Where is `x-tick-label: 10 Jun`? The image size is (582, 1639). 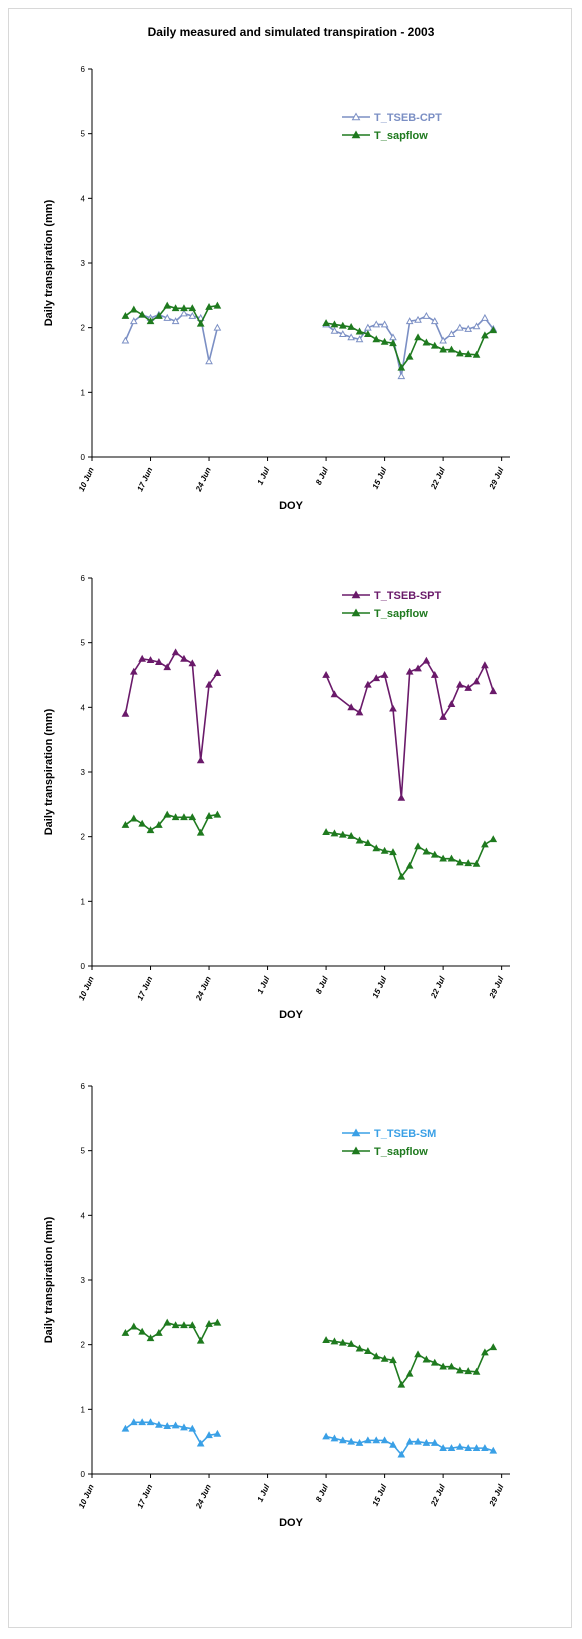 x-tick-label: 10 Jun is located at coordinates (86, 988).